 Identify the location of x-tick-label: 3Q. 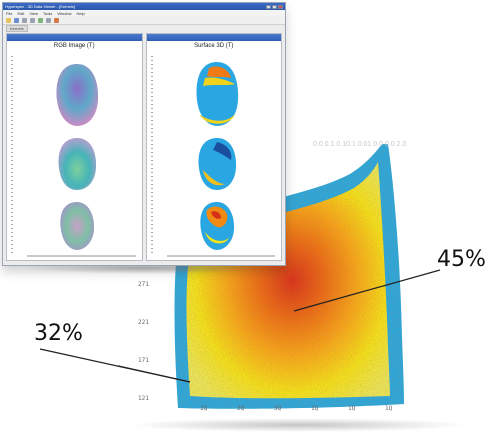
(278, 408).